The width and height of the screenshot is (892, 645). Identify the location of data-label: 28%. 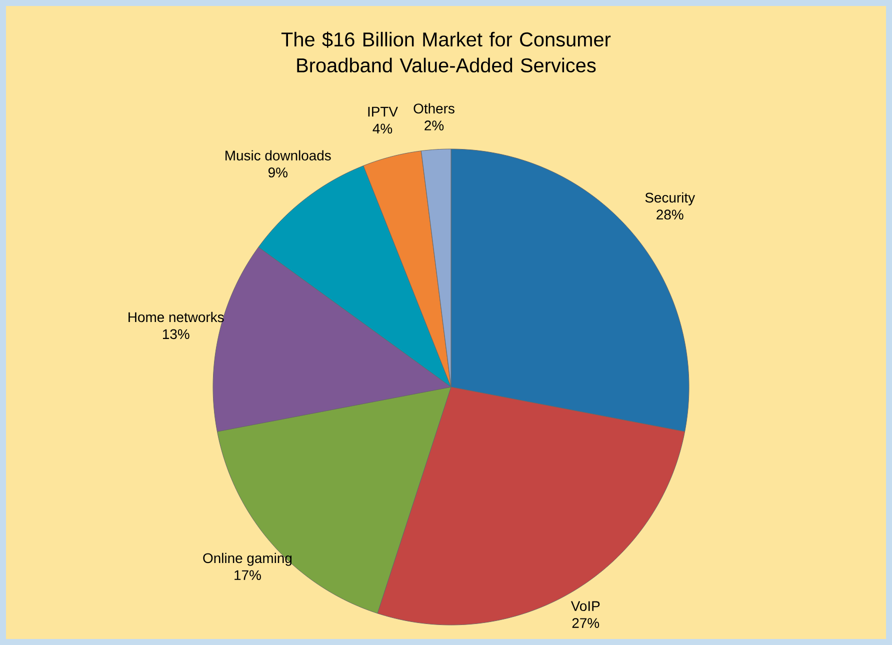
(670, 215).